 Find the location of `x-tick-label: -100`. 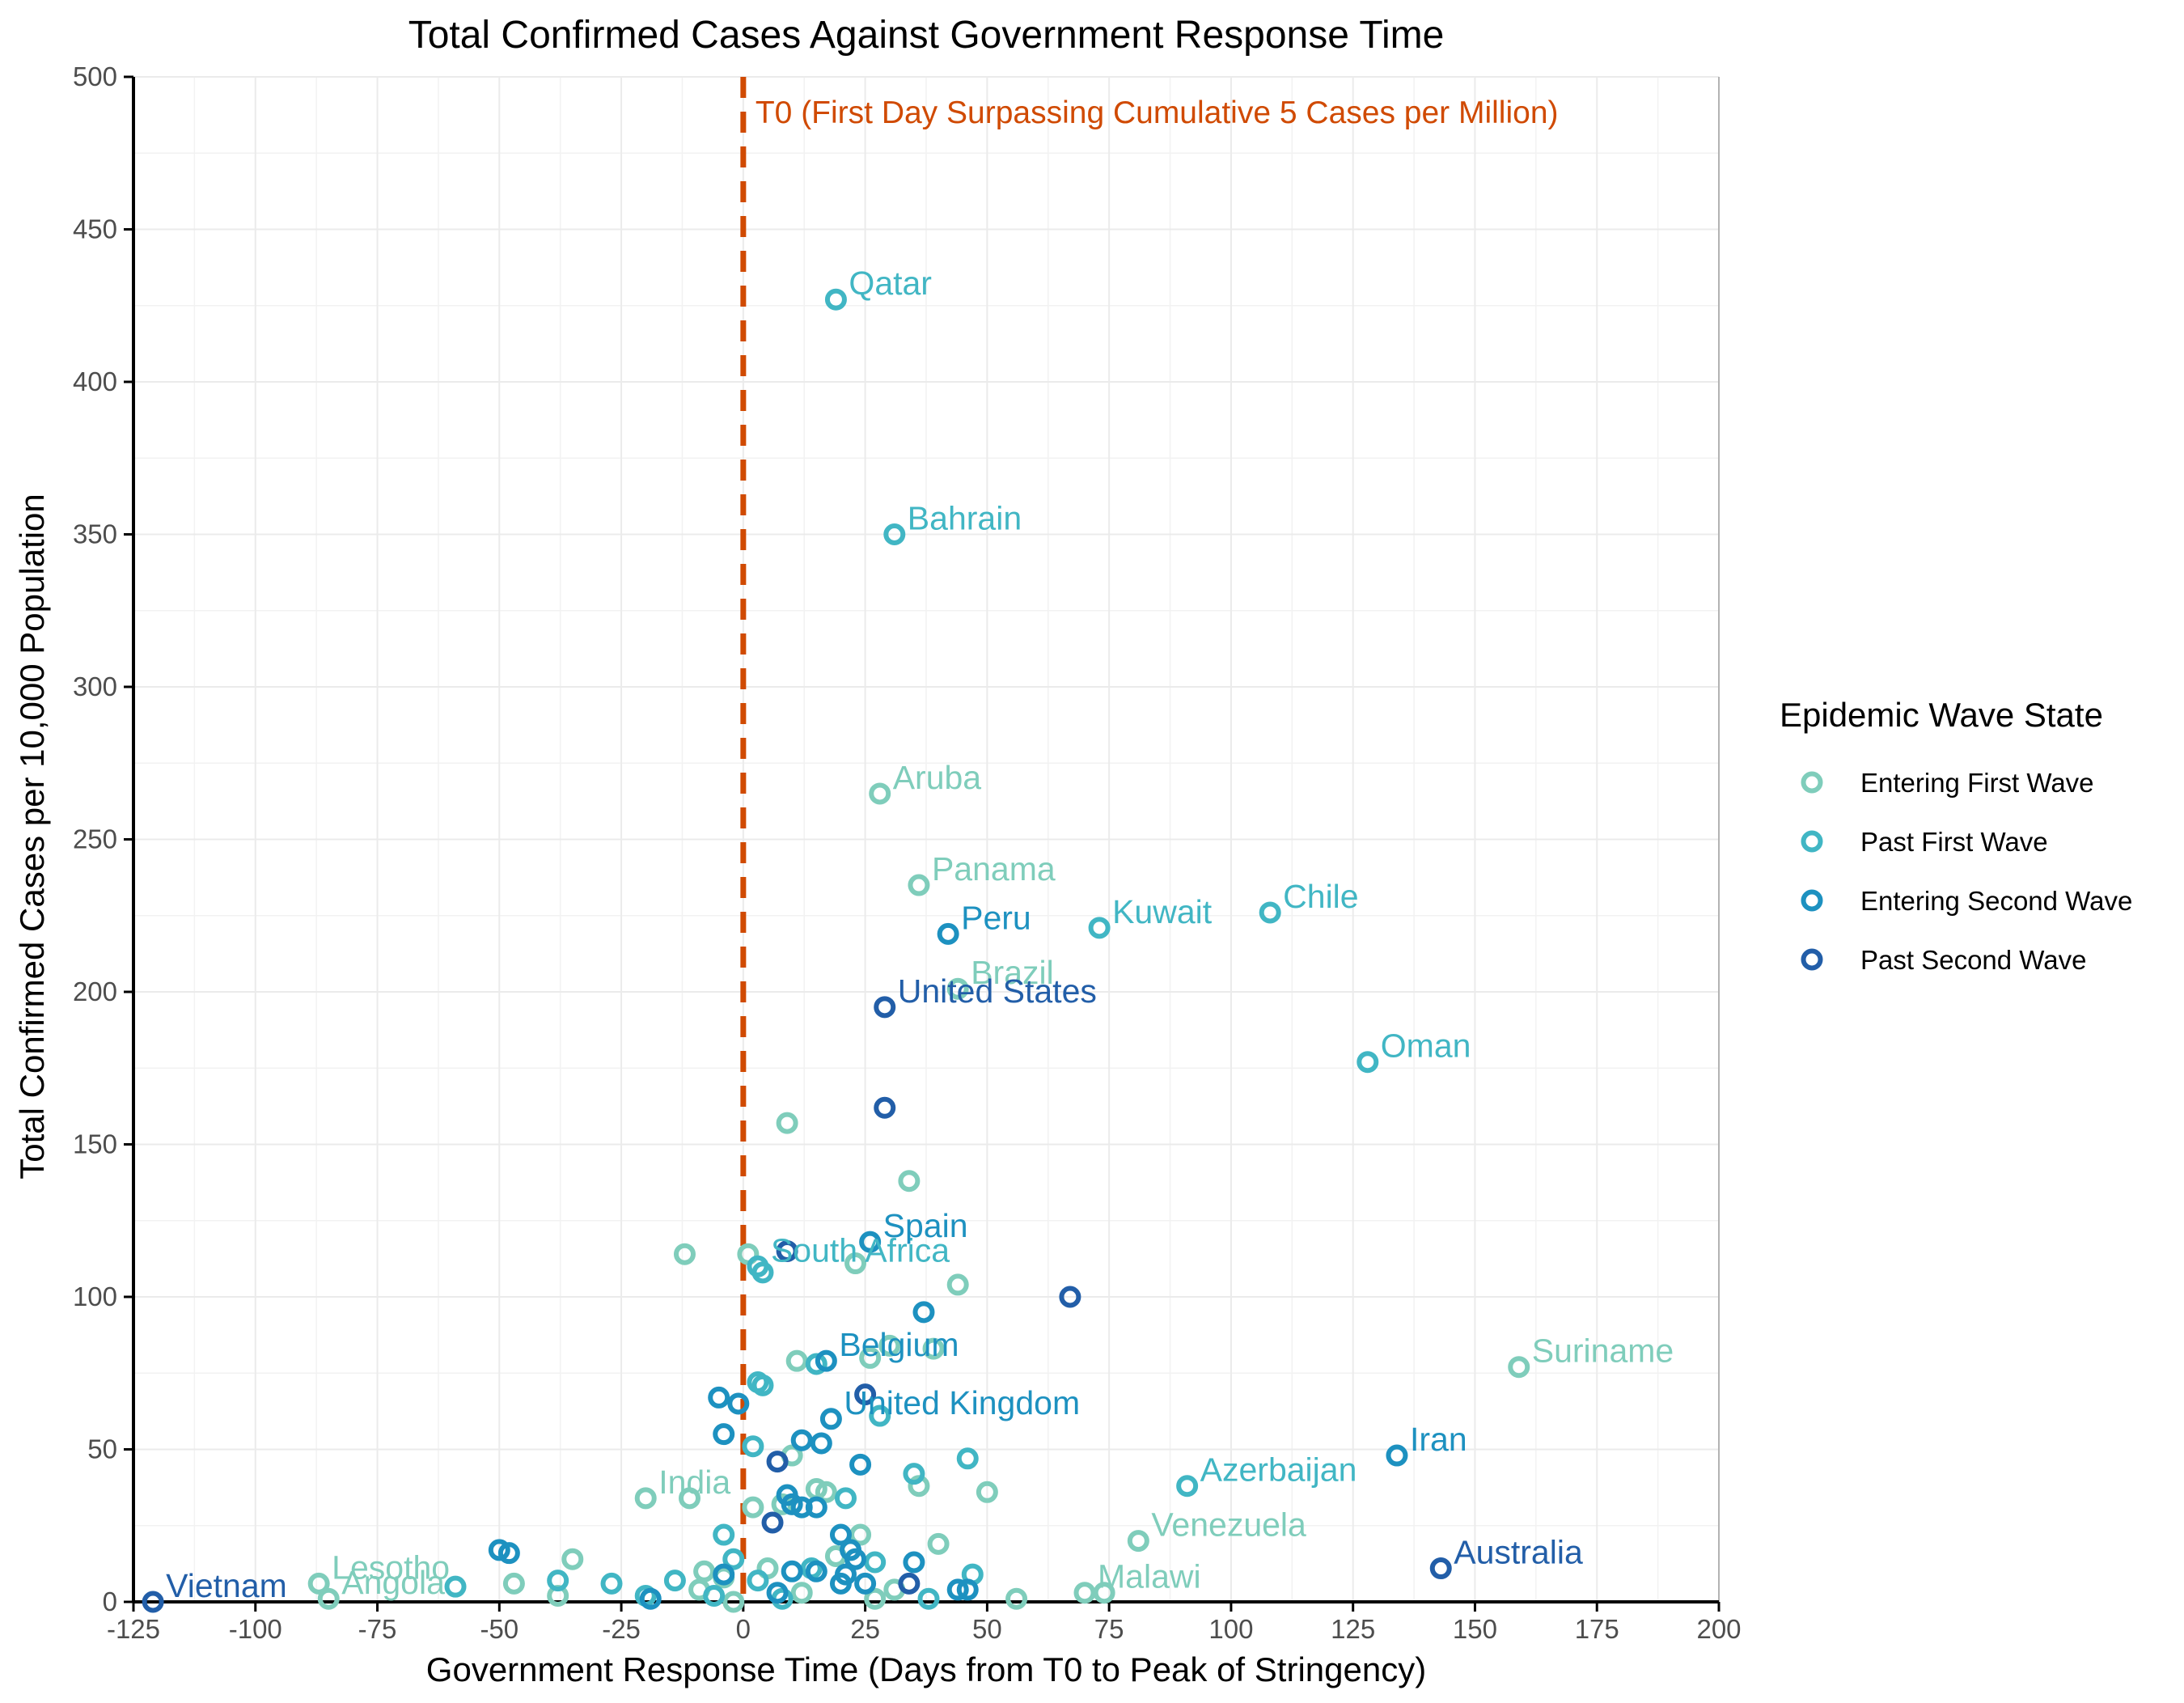

x-tick-label: -100 is located at coordinates (256, 1629).